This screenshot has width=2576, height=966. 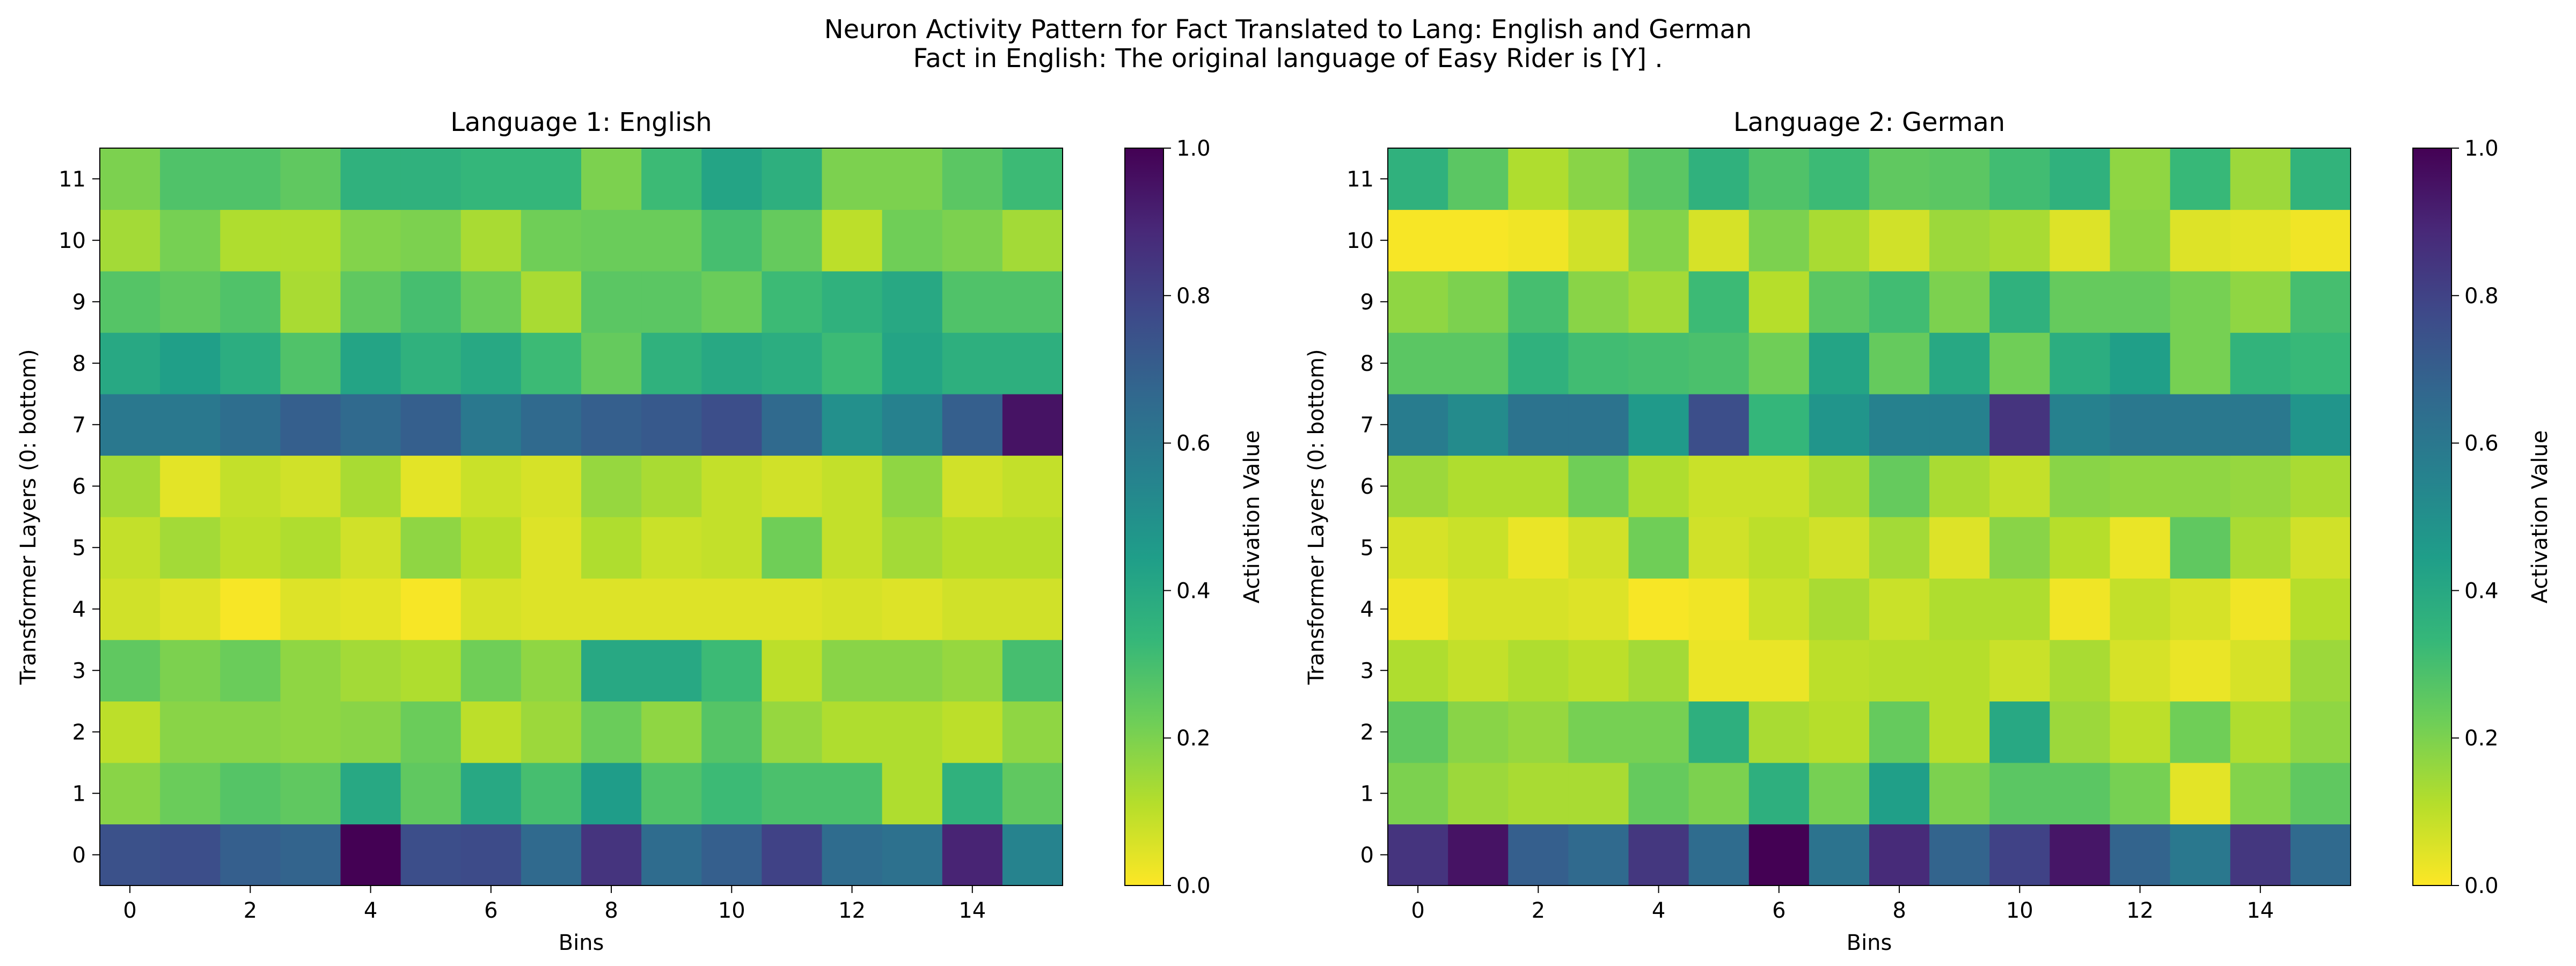 I want to click on y-tick-label: 1, so click(x=79, y=793).